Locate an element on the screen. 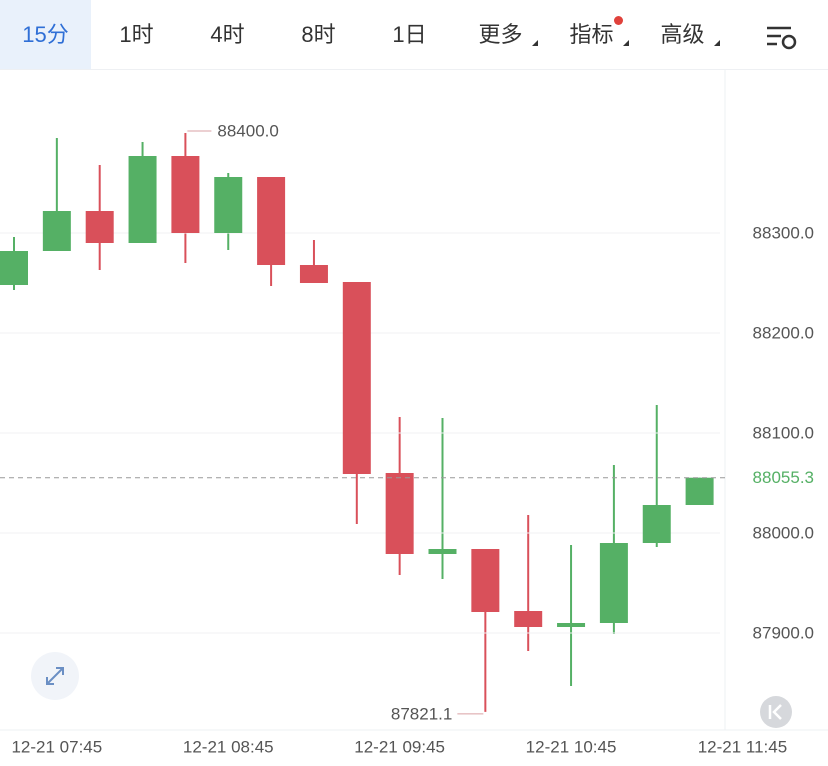 The height and width of the screenshot is (766, 828). timeframe-tab: 更多 is located at coordinates (500, 34).